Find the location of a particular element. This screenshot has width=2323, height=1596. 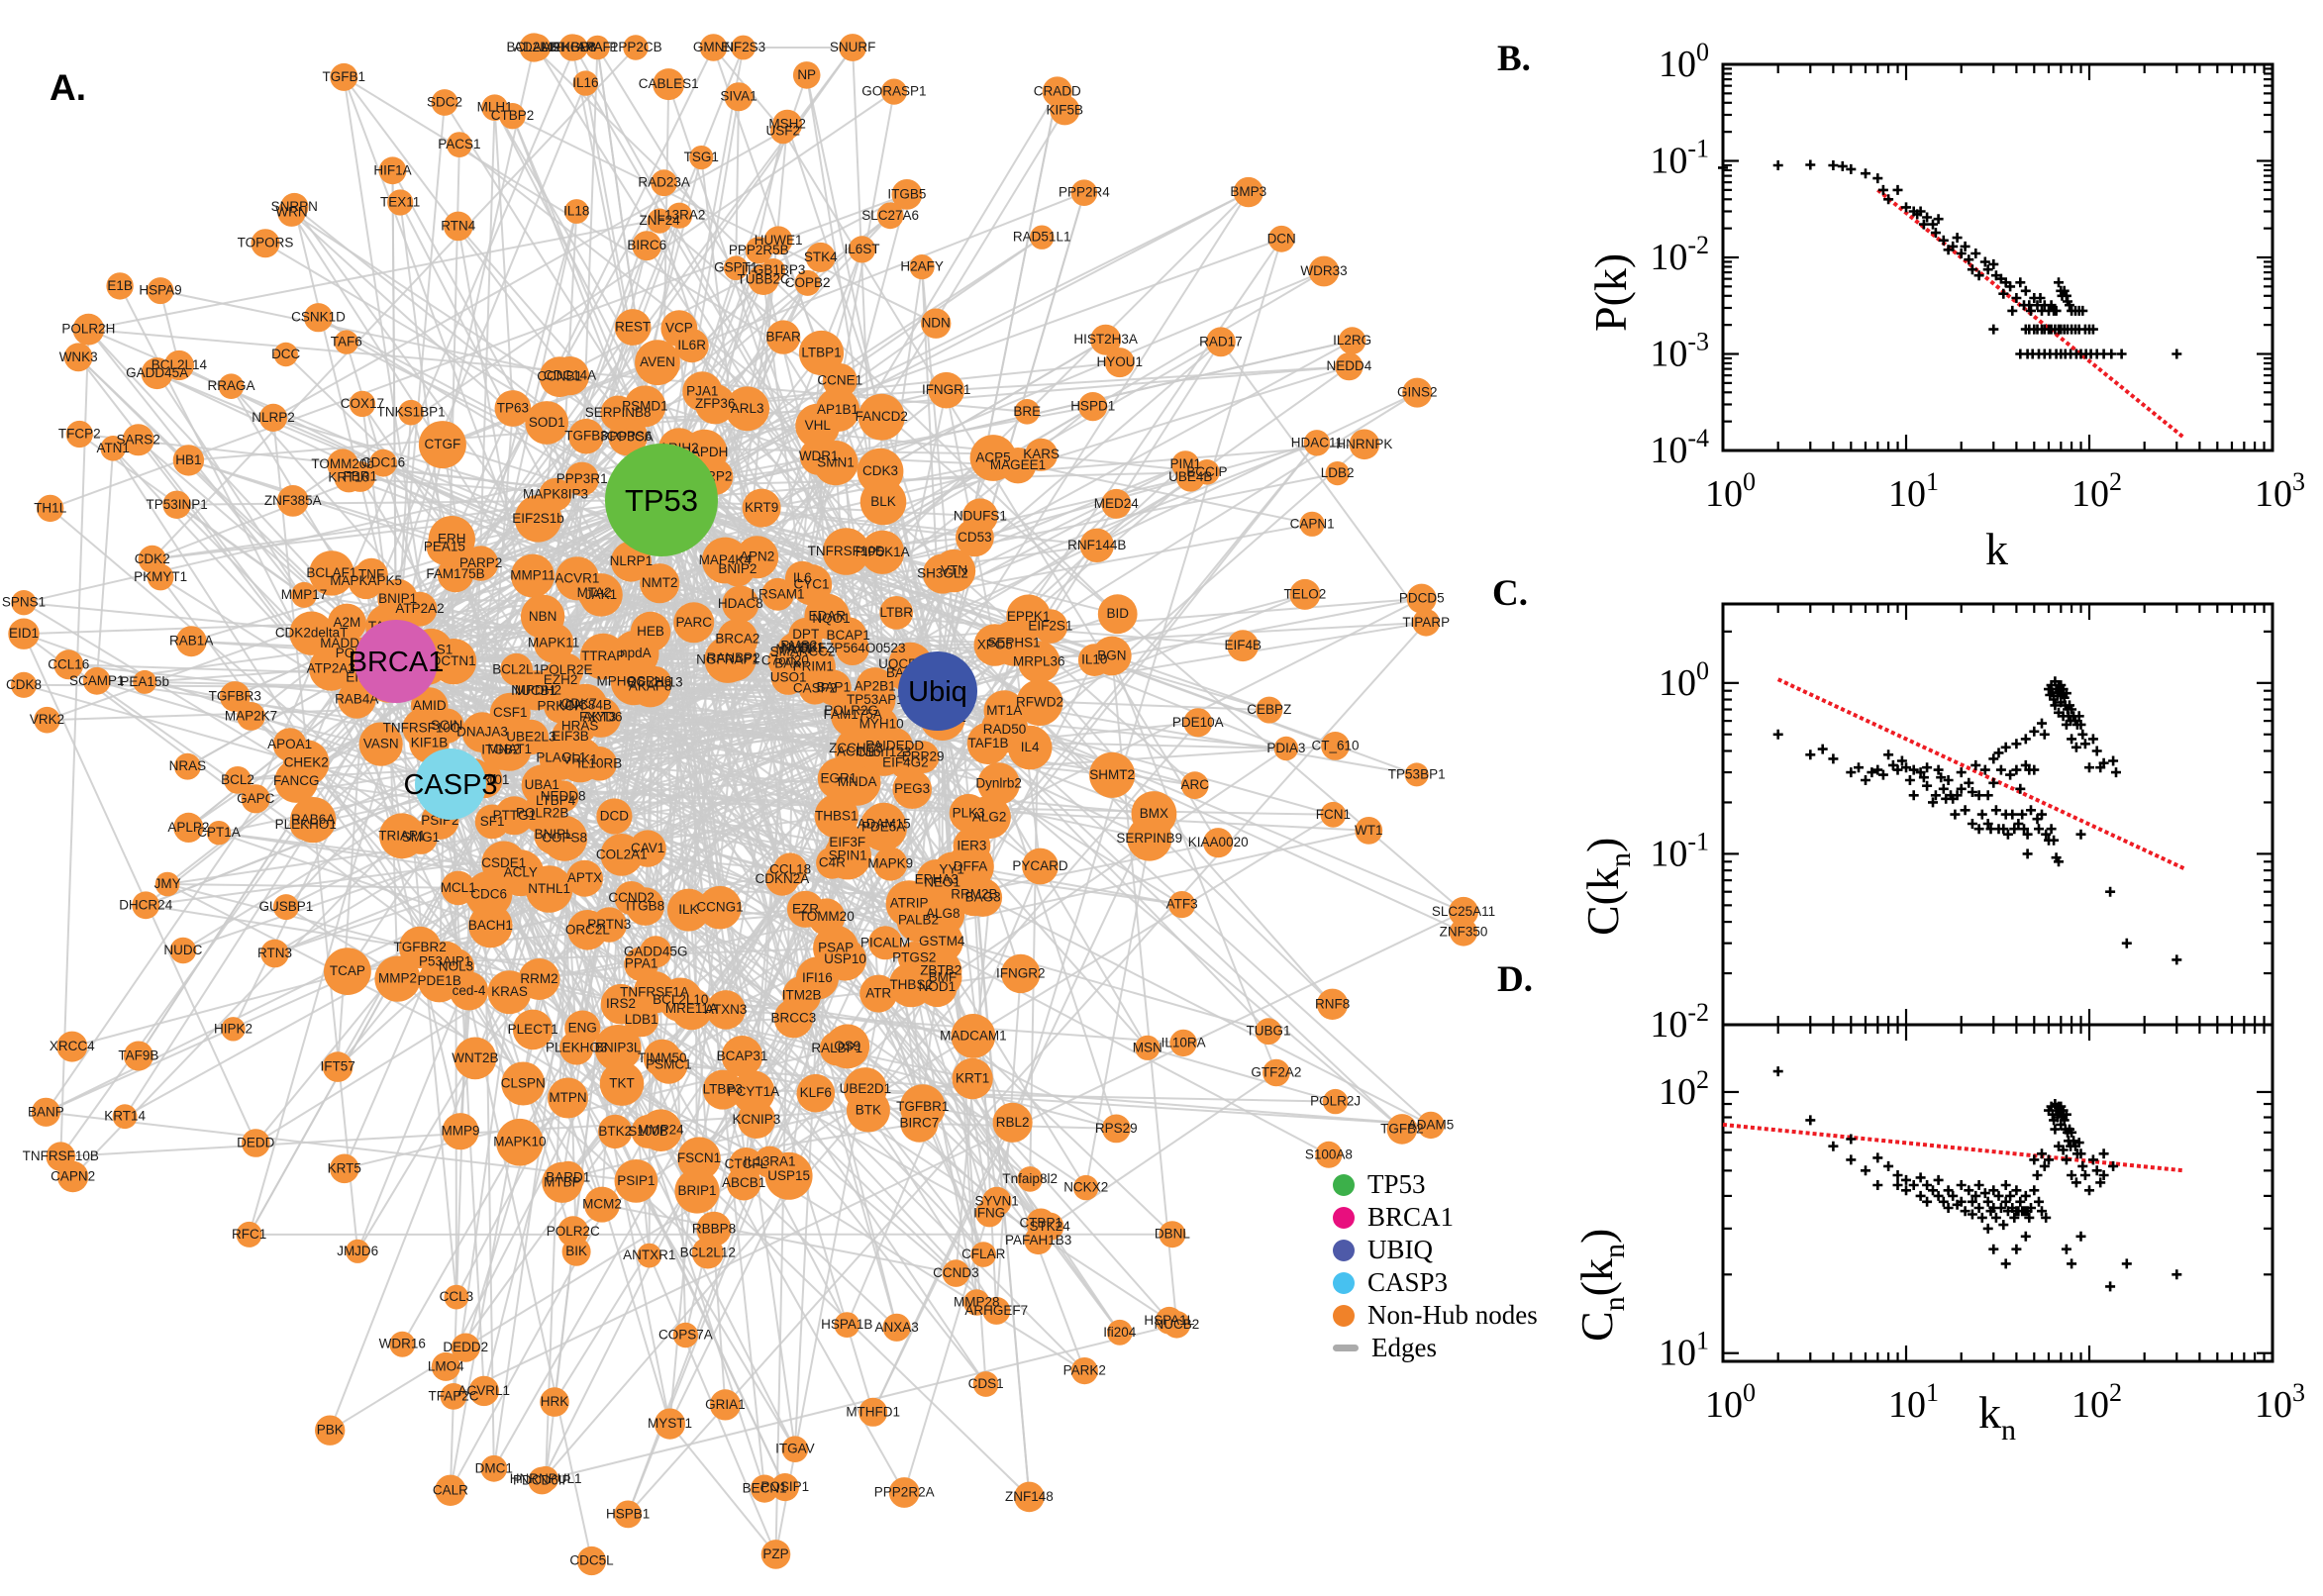

network-node-label: NUCB2 is located at coordinates (1177, 1324).